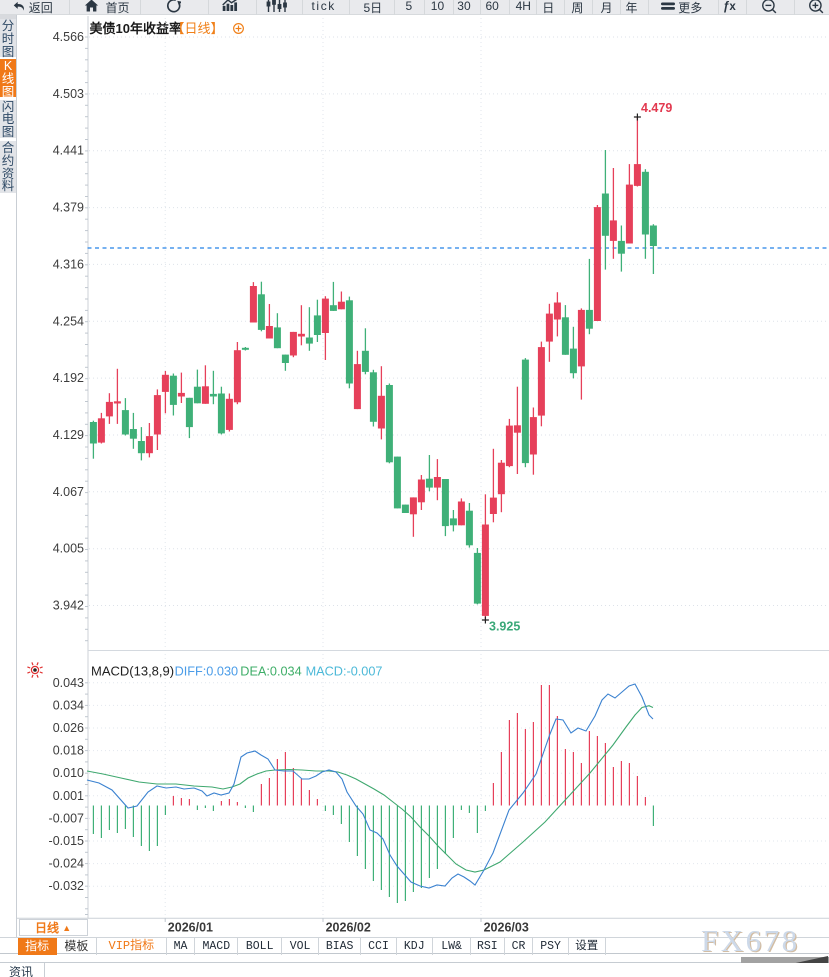 The height and width of the screenshot is (977, 829). What do you see at coordinates (68, 435) in the screenshot?
I see `svg-text: 4.129` at bounding box center [68, 435].